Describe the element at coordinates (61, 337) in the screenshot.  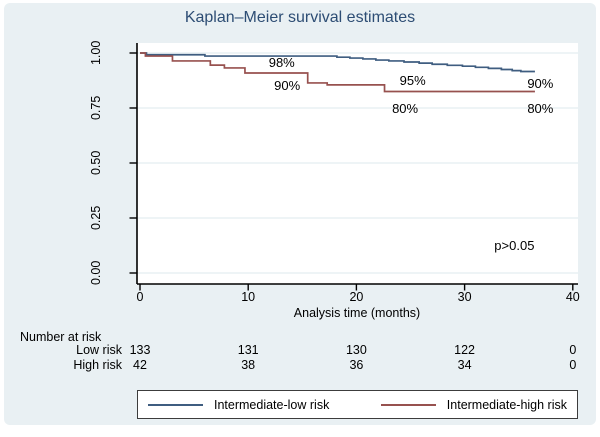
I see `risk-table-title: Number at risk` at that location.